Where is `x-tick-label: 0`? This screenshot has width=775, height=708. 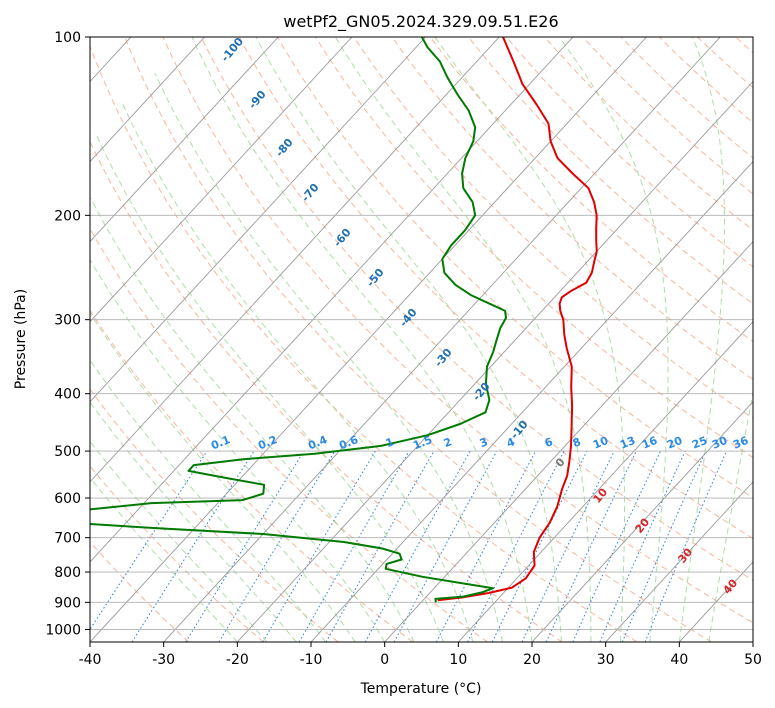
x-tick-label: 0 is located at coordinates (384, 660).